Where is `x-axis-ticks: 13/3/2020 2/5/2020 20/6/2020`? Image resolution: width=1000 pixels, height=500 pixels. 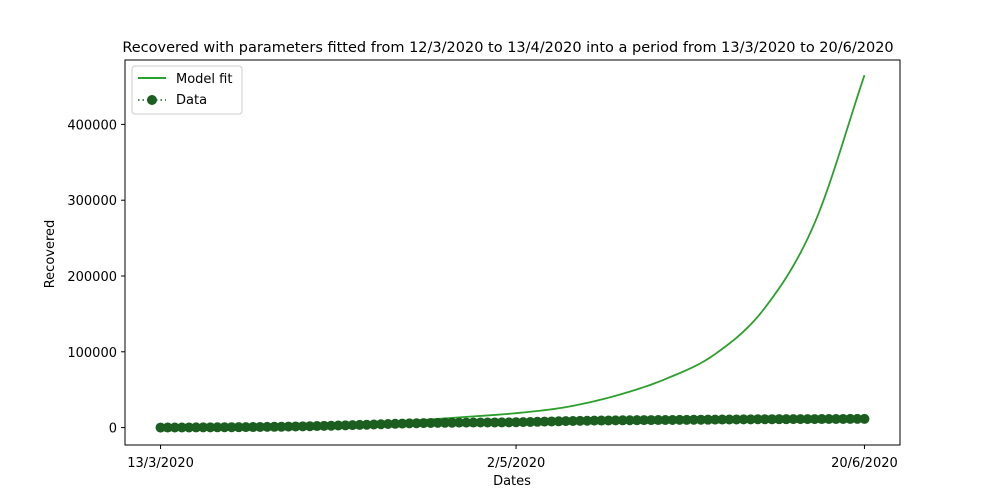 x-axis-ticks: 13/3/2020 2/5/2020 20/6/2020 is located at coordinates (512, 458).